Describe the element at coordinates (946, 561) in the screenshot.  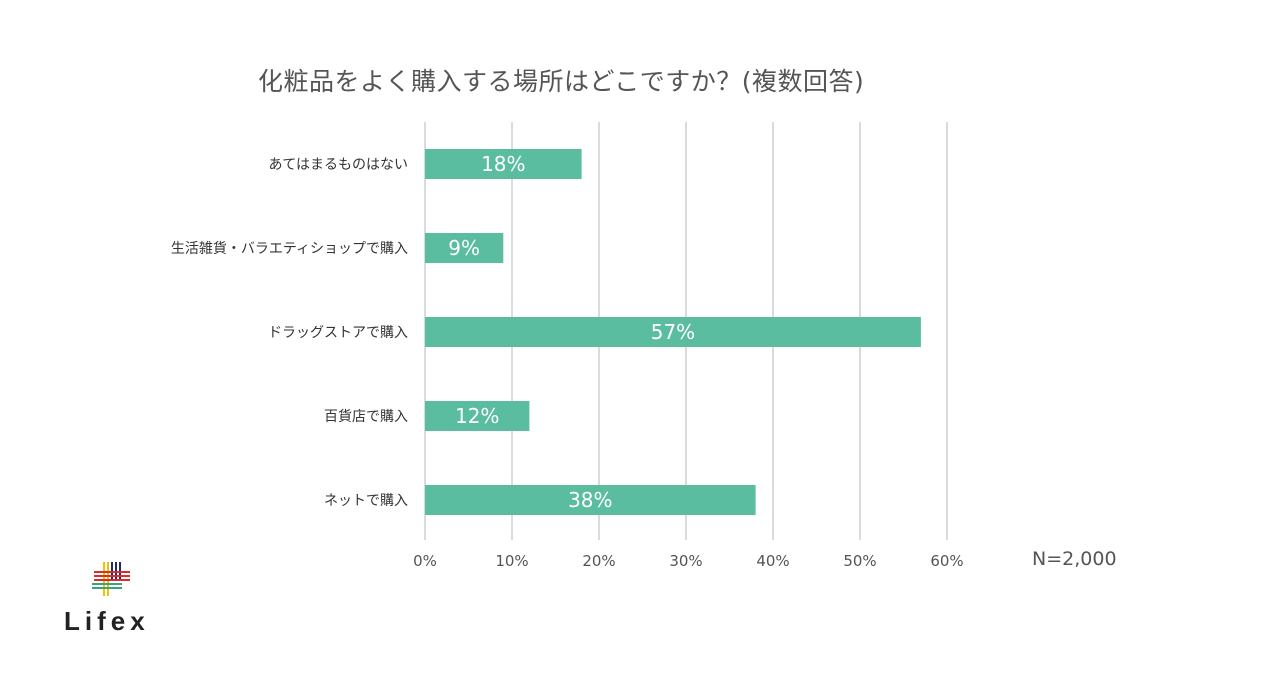
I see `x-tick-label: 60%` at that location.